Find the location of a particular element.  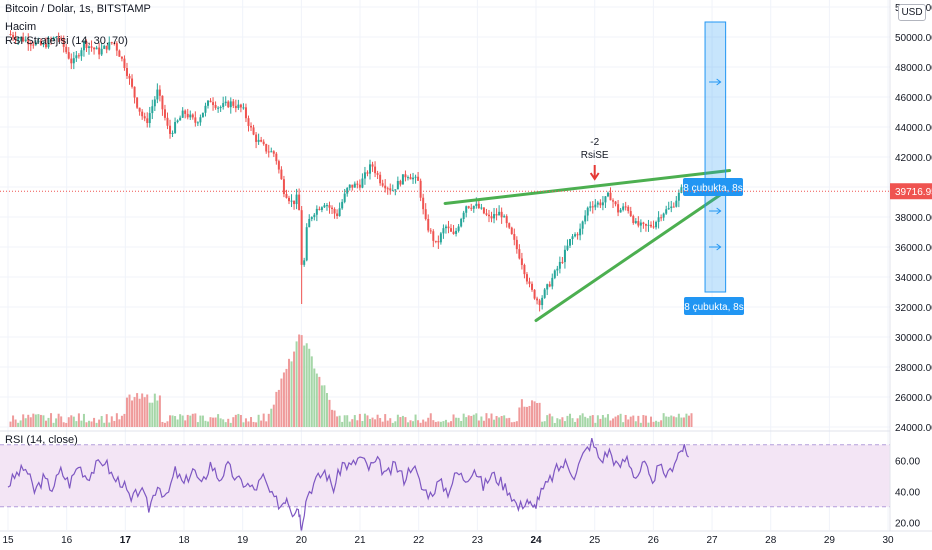

time-tick-label: 25 is located at coordinates (595, 540).